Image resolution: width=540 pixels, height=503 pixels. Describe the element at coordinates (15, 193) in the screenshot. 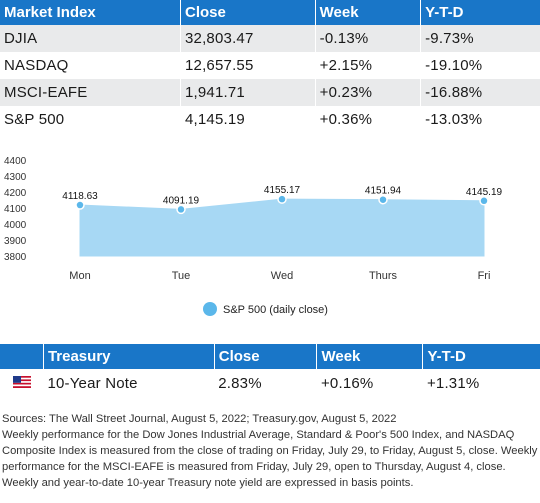

I see `y-tick-label: 4200` at that location.